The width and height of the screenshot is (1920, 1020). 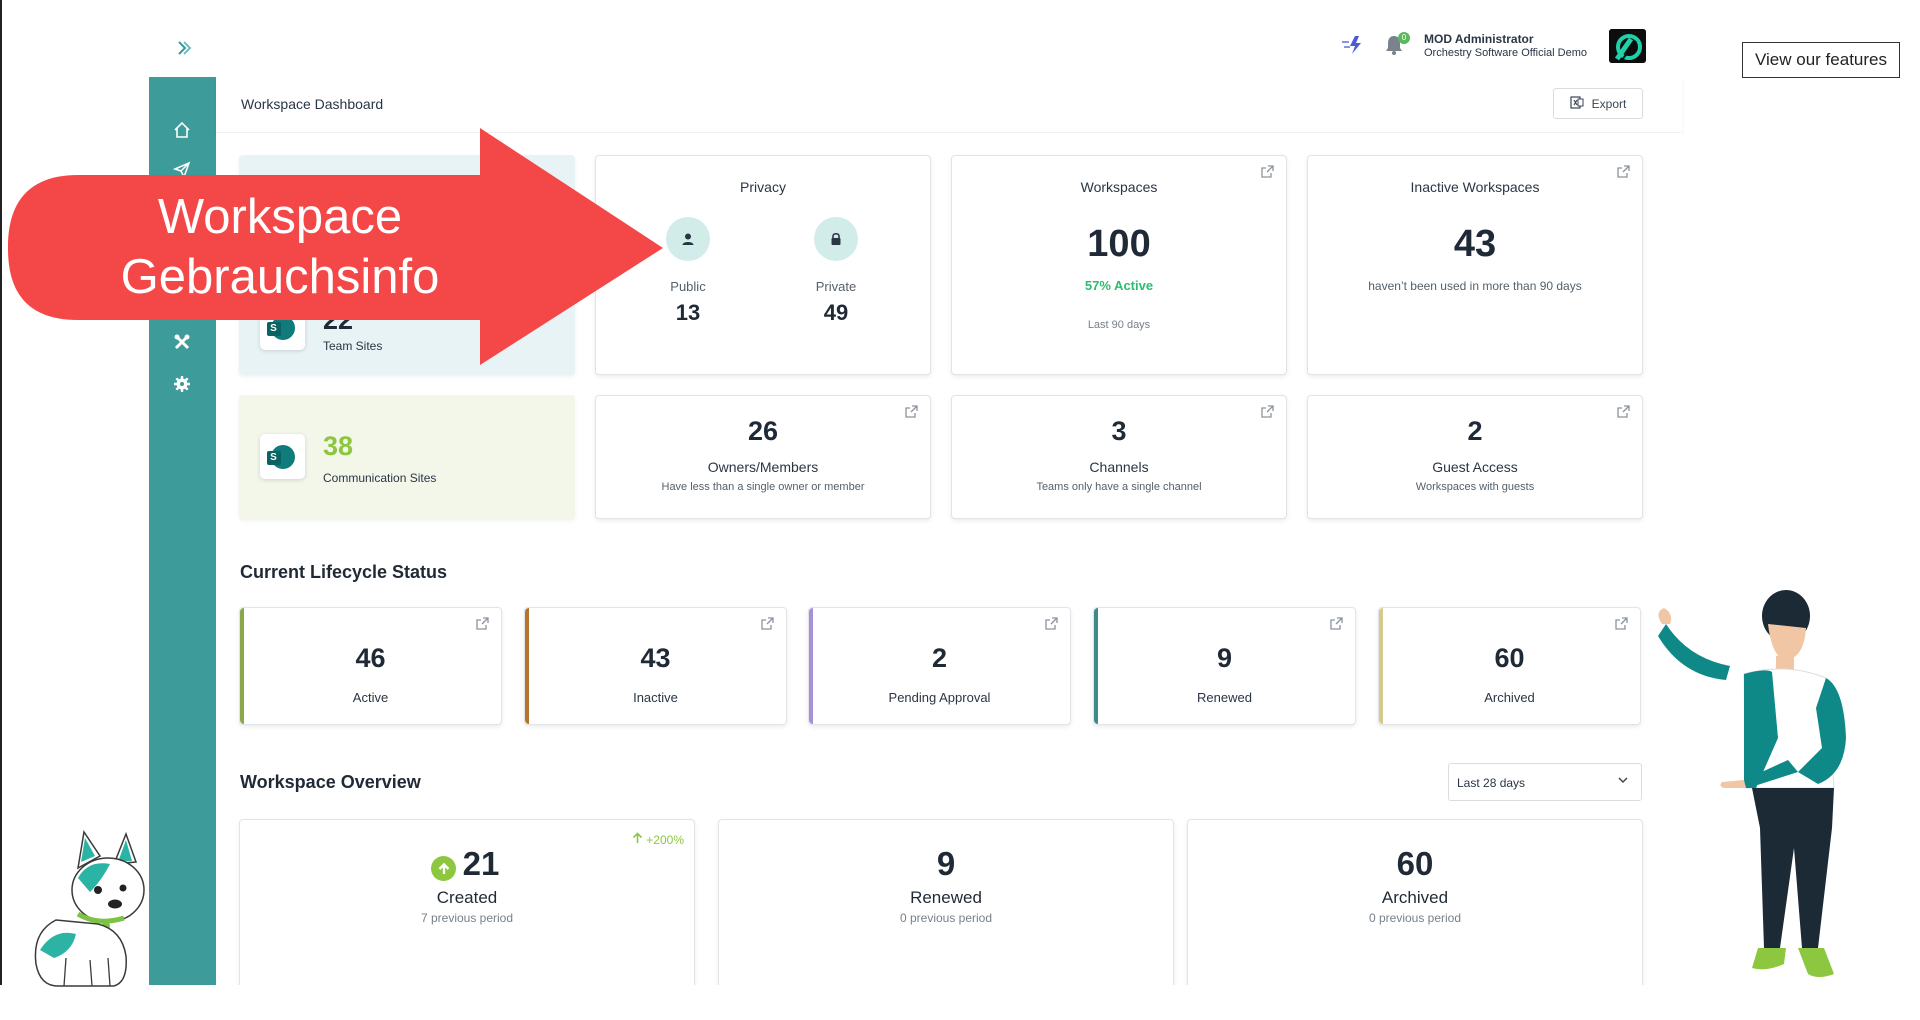 What do you see at coordinates (655, 658) in the screenshot?
I see `lifecycle-value: 43` at bounding box center [655, 658].